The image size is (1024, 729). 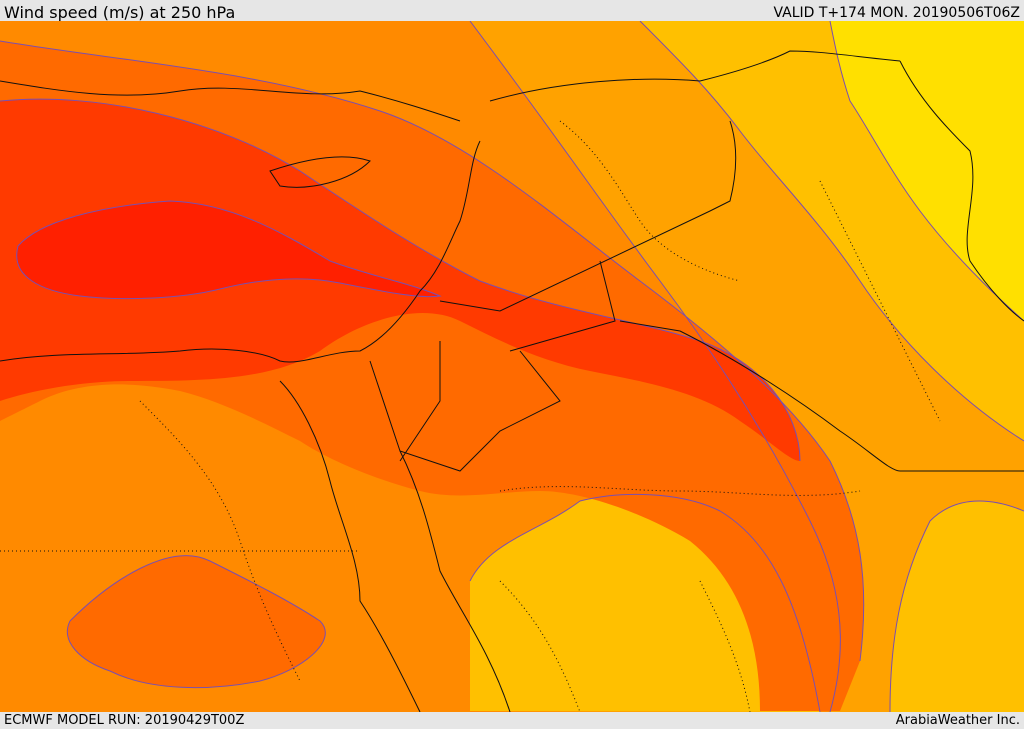 What do you see at coordinates (196, 621) in the screenshot?
I see `dark-orange-band-southwest` at bounding box center [196, 621].